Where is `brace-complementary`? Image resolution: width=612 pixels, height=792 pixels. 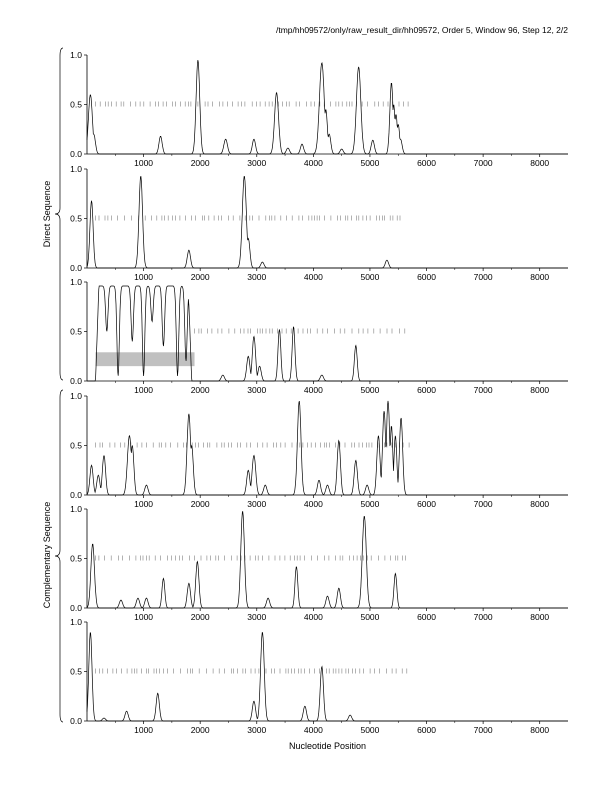 brace-complementary is located at coordinates (59, 556).